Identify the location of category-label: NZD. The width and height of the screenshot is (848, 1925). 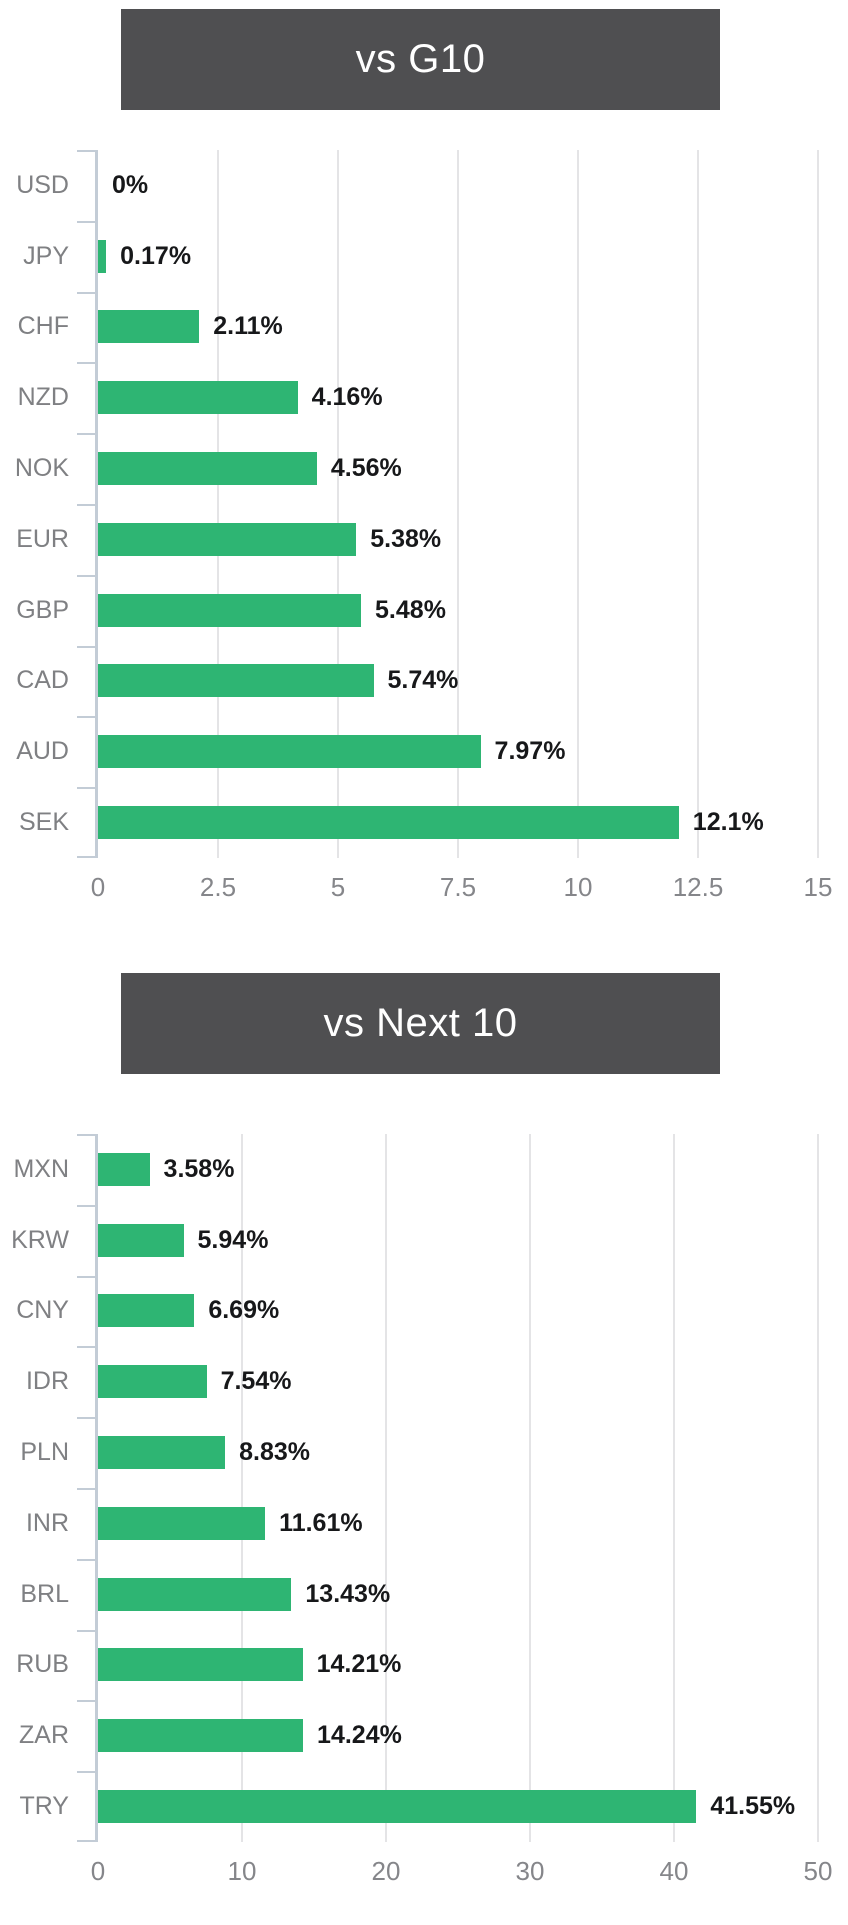
(43, 397).